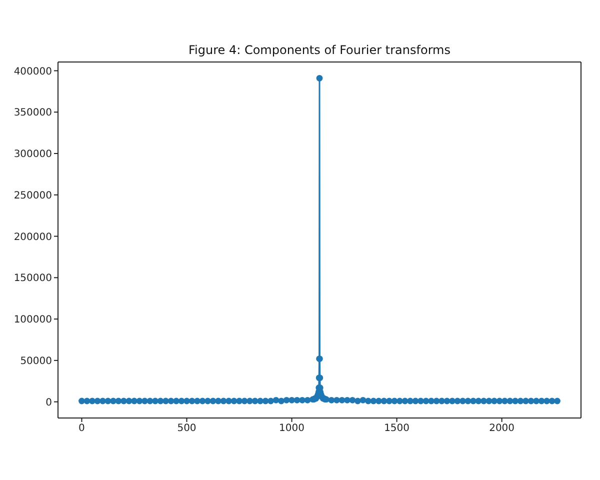 This screenshot has width=600, height=480. I want to click on y-tick-label: 350000, so click(33, 113).